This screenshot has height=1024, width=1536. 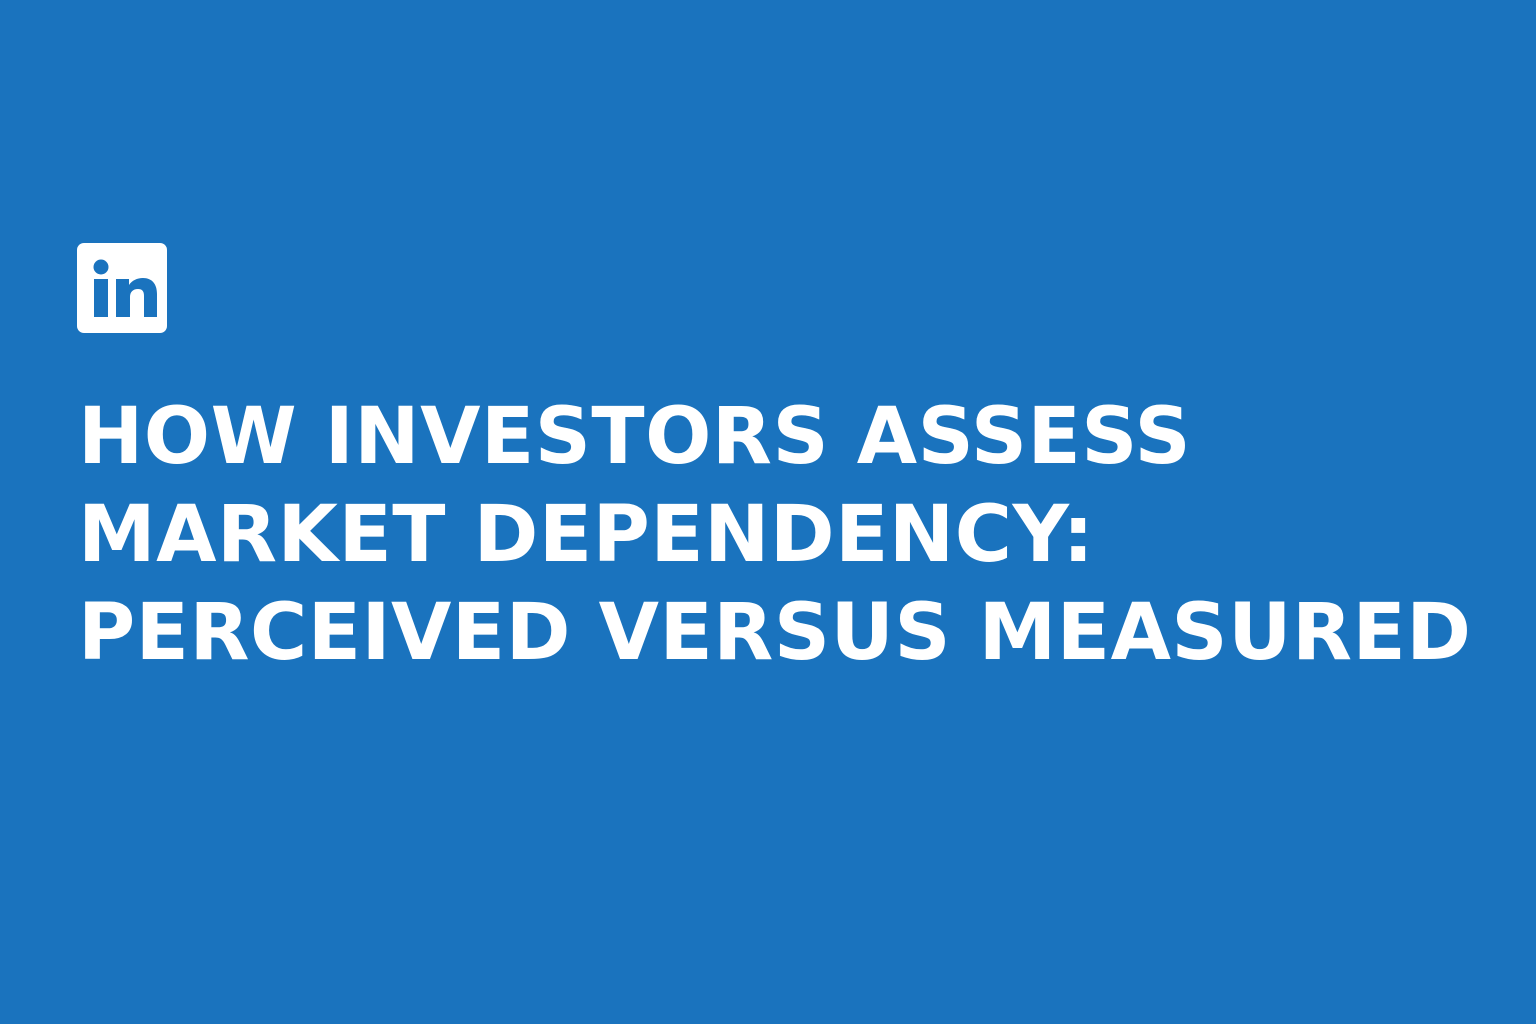 I want to click on linkedin-icon, so click(x=122, y=288).